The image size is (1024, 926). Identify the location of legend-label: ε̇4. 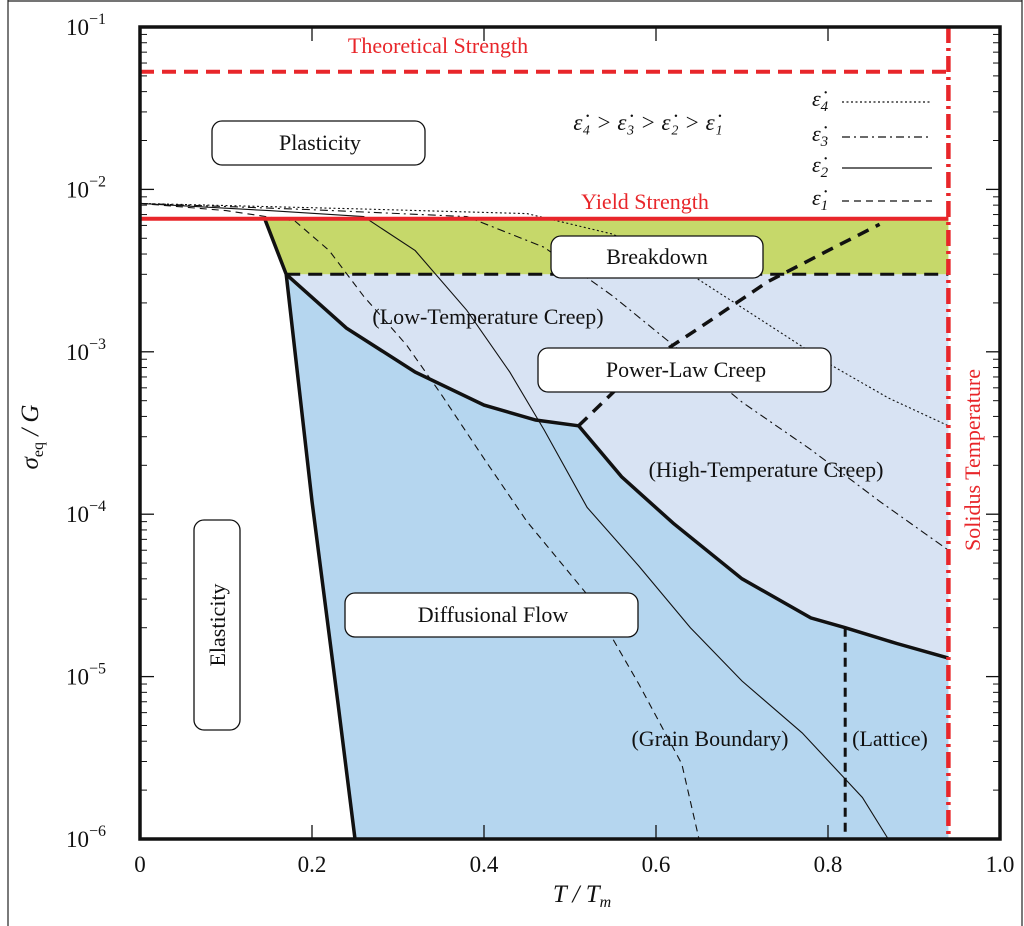
(820, 100).